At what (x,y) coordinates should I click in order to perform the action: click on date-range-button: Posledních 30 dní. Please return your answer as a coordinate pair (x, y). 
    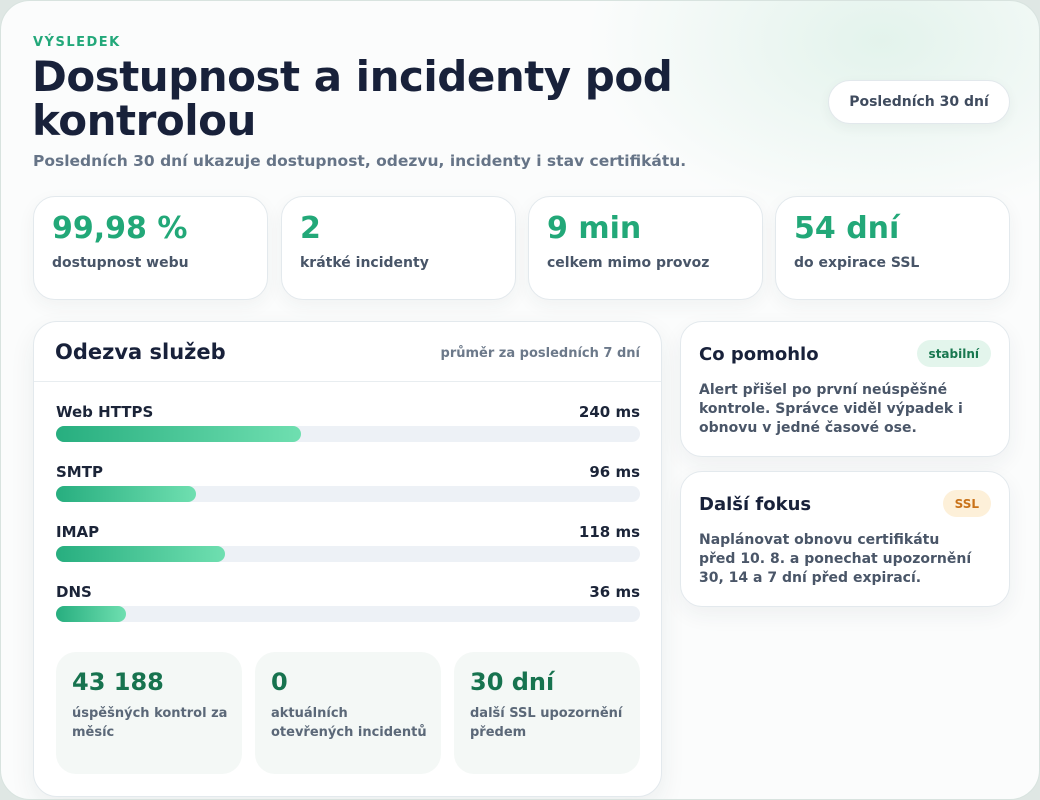
    Looking at the image, I should click on (919, 102).